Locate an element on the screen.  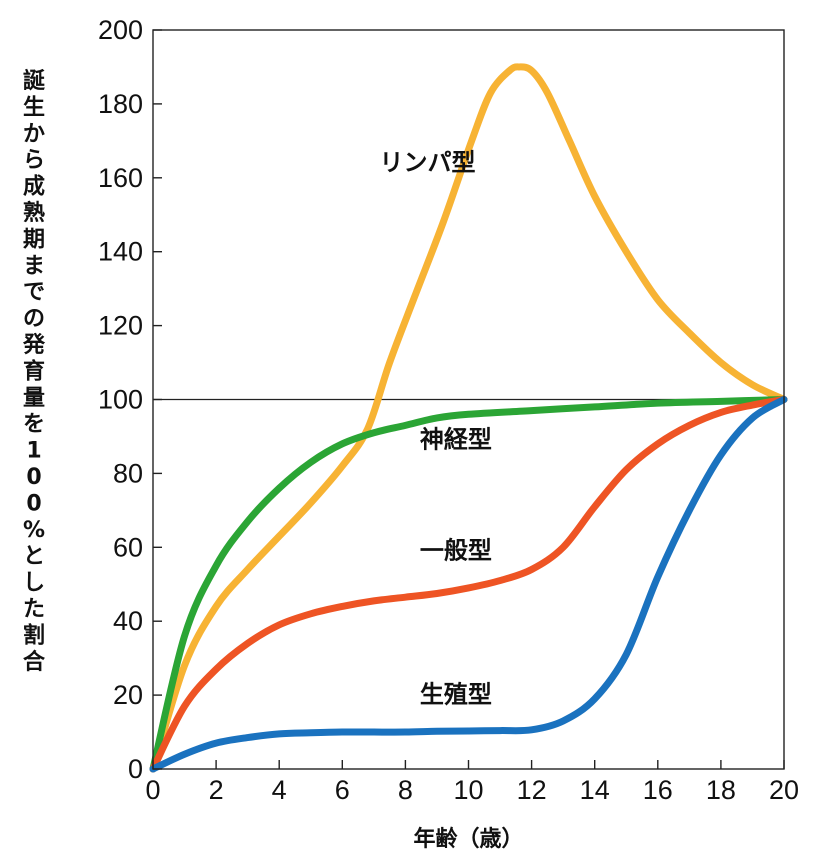
y-axis-title-char: % is located at coordinates (34, 530).